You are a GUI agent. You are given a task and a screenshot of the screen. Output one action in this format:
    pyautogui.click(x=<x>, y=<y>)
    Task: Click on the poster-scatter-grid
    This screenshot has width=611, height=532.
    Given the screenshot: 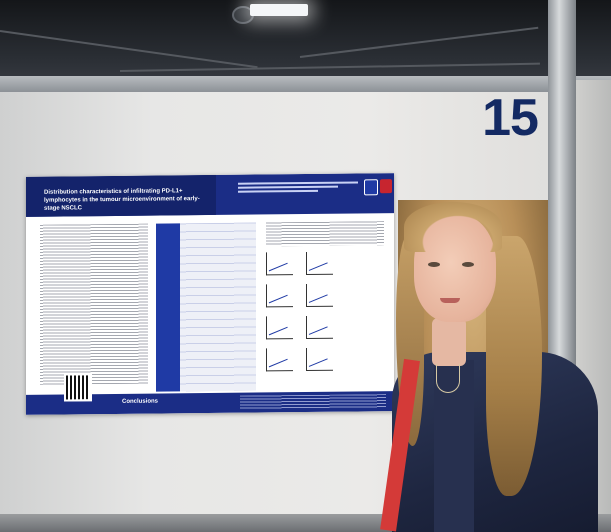 What is the action you would take?
    pyautogui.click(x=321, y=311)
    